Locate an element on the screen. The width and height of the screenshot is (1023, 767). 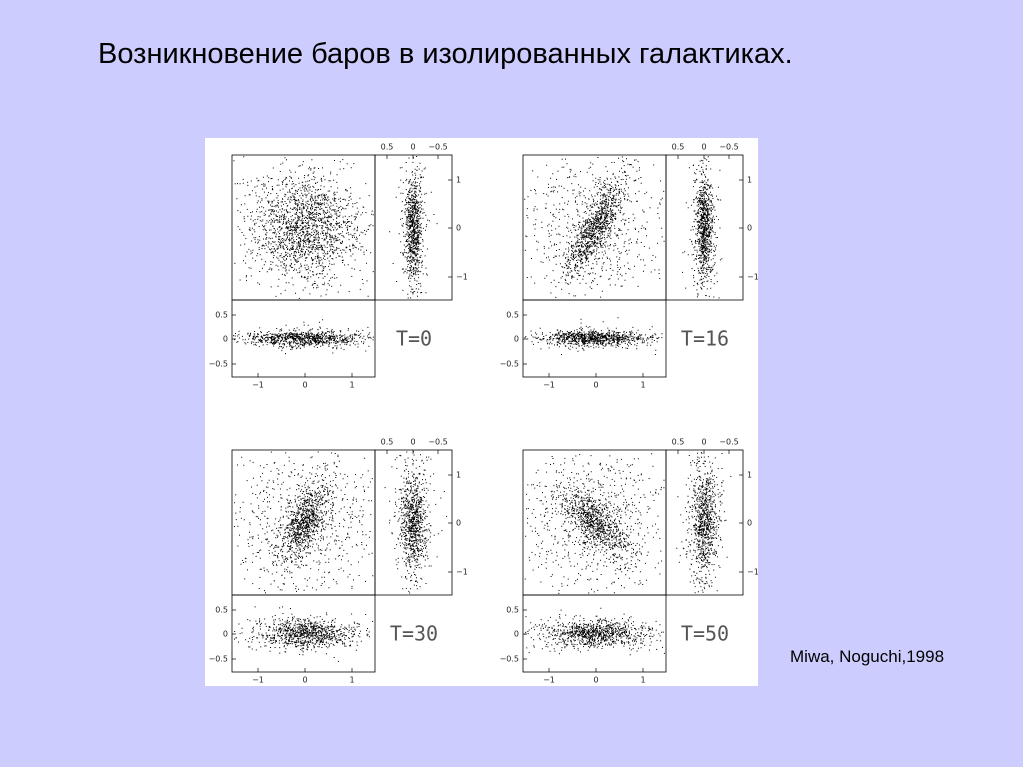
time-label: T=0 is located at coordinates (414, 339).